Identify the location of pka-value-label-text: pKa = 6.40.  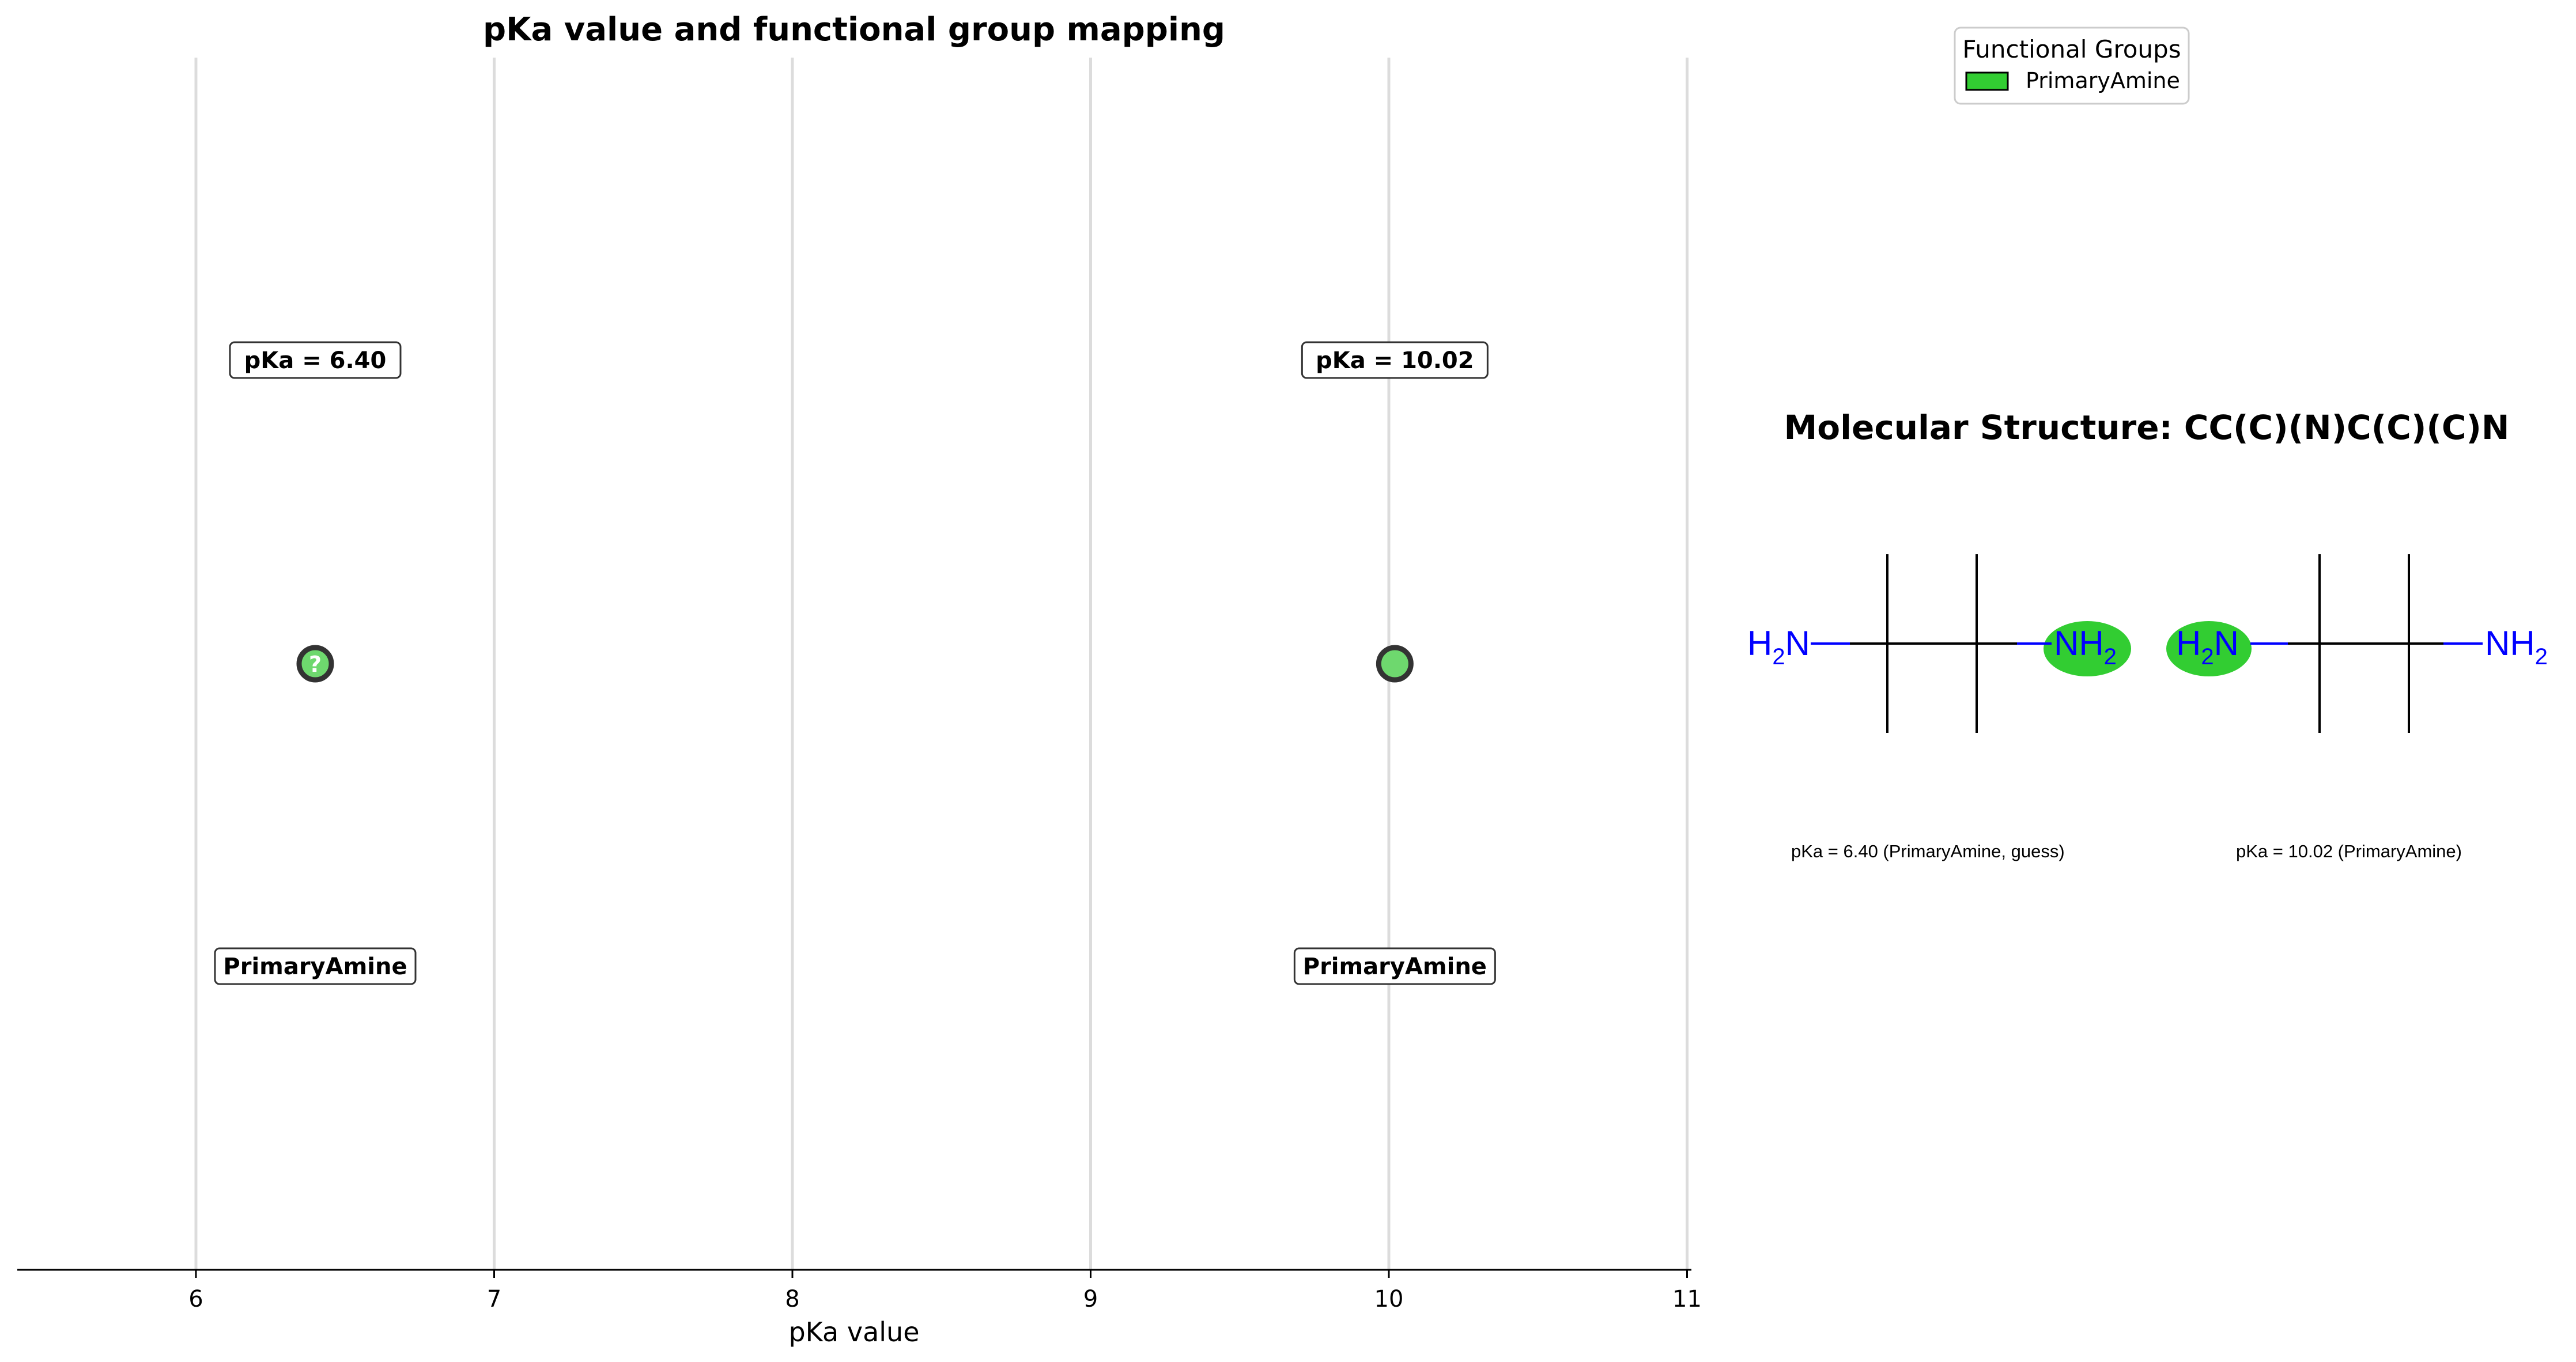
(315, 360).